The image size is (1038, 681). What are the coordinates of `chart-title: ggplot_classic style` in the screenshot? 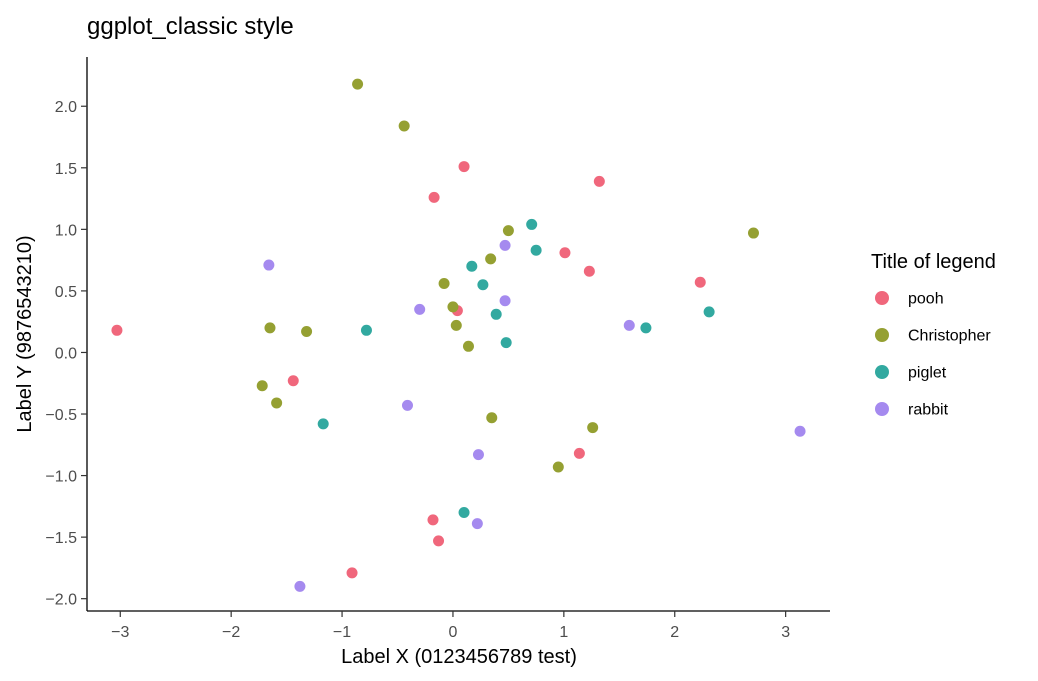 It's located at (190, 26).